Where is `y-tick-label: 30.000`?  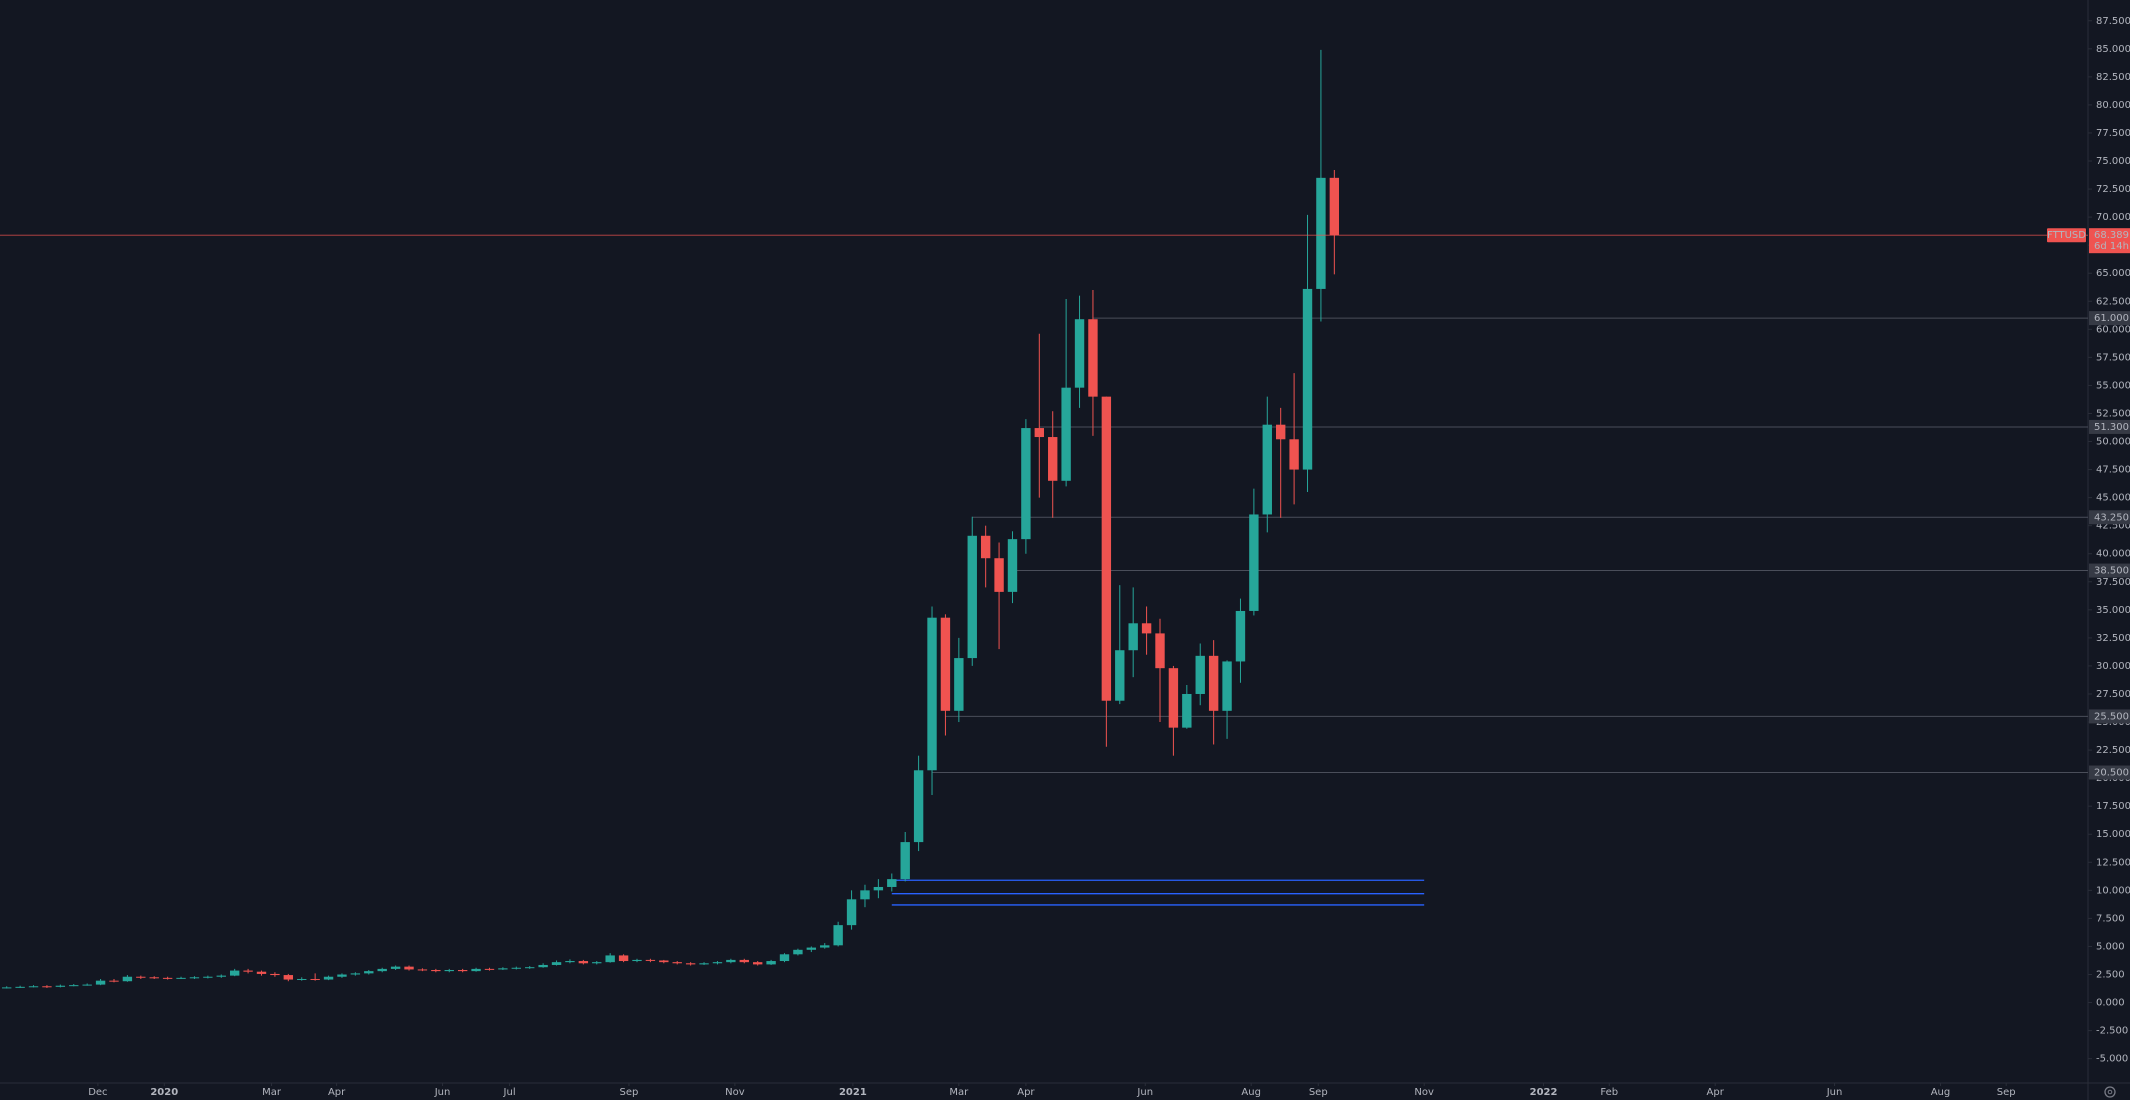
y-tick-label: 30.000 is located at coordinates (2113, 666).